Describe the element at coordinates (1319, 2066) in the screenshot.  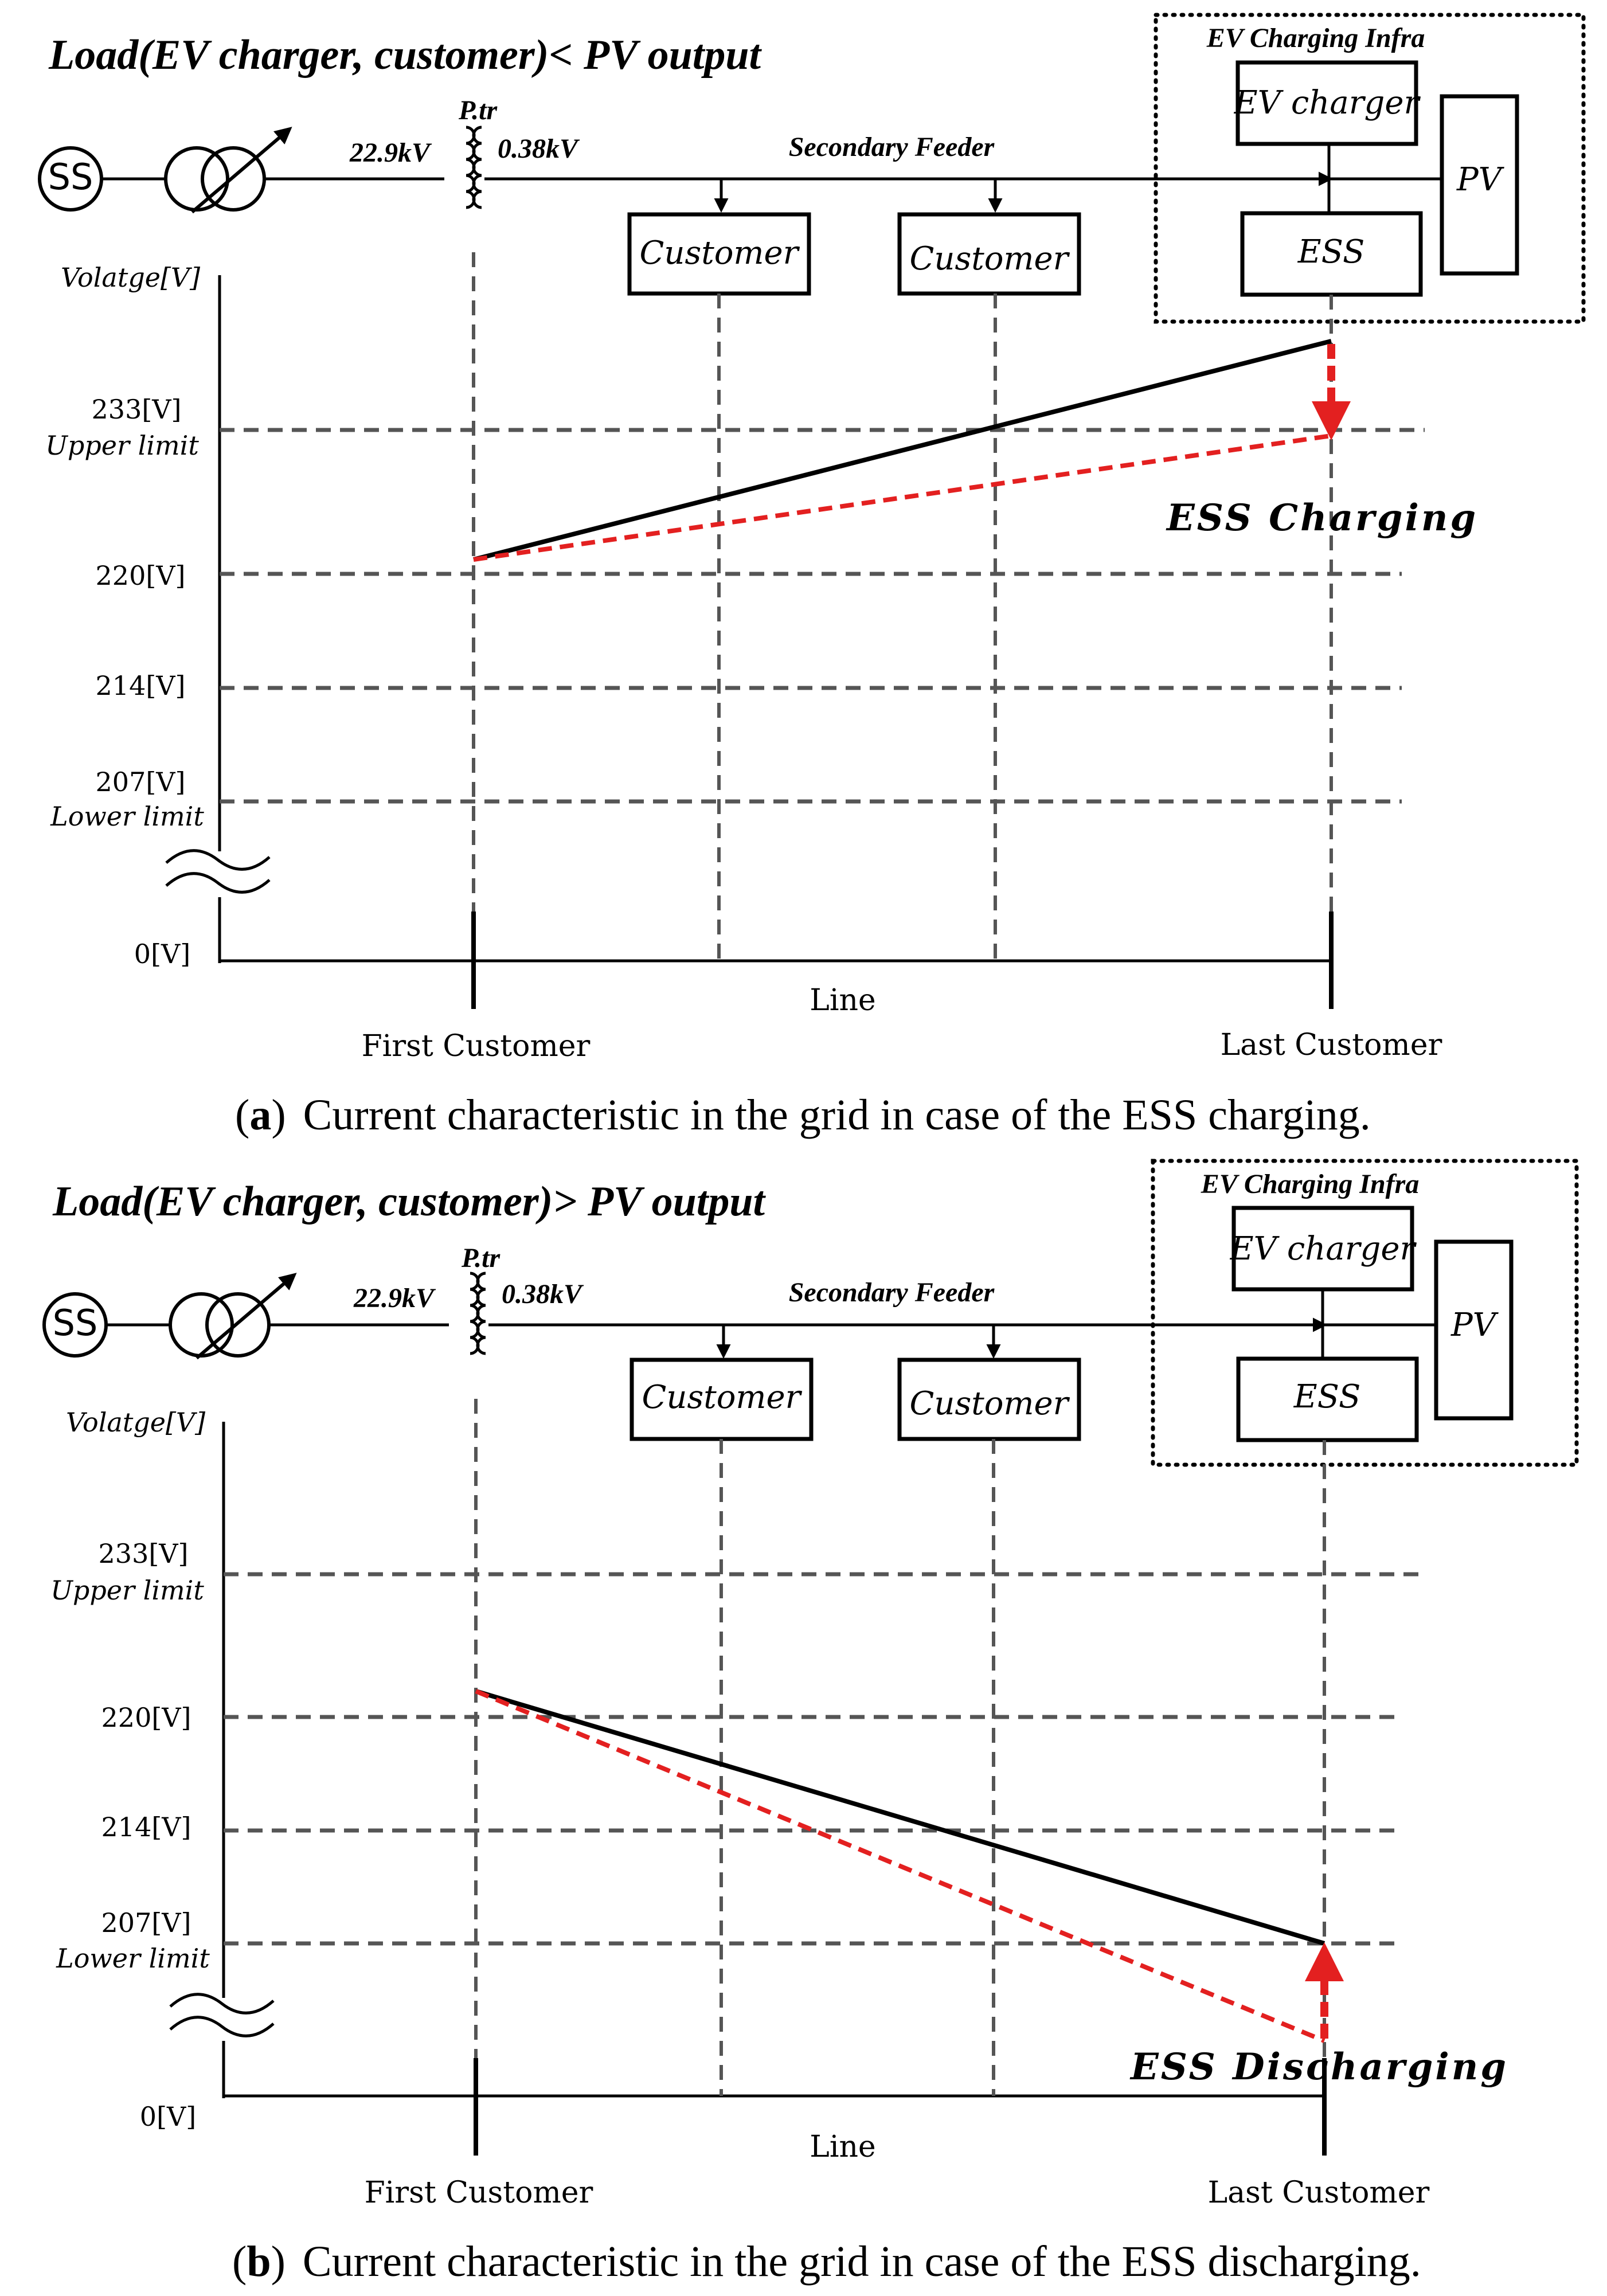
I see `ess-discharging-label: ESS Discharging` at that location.